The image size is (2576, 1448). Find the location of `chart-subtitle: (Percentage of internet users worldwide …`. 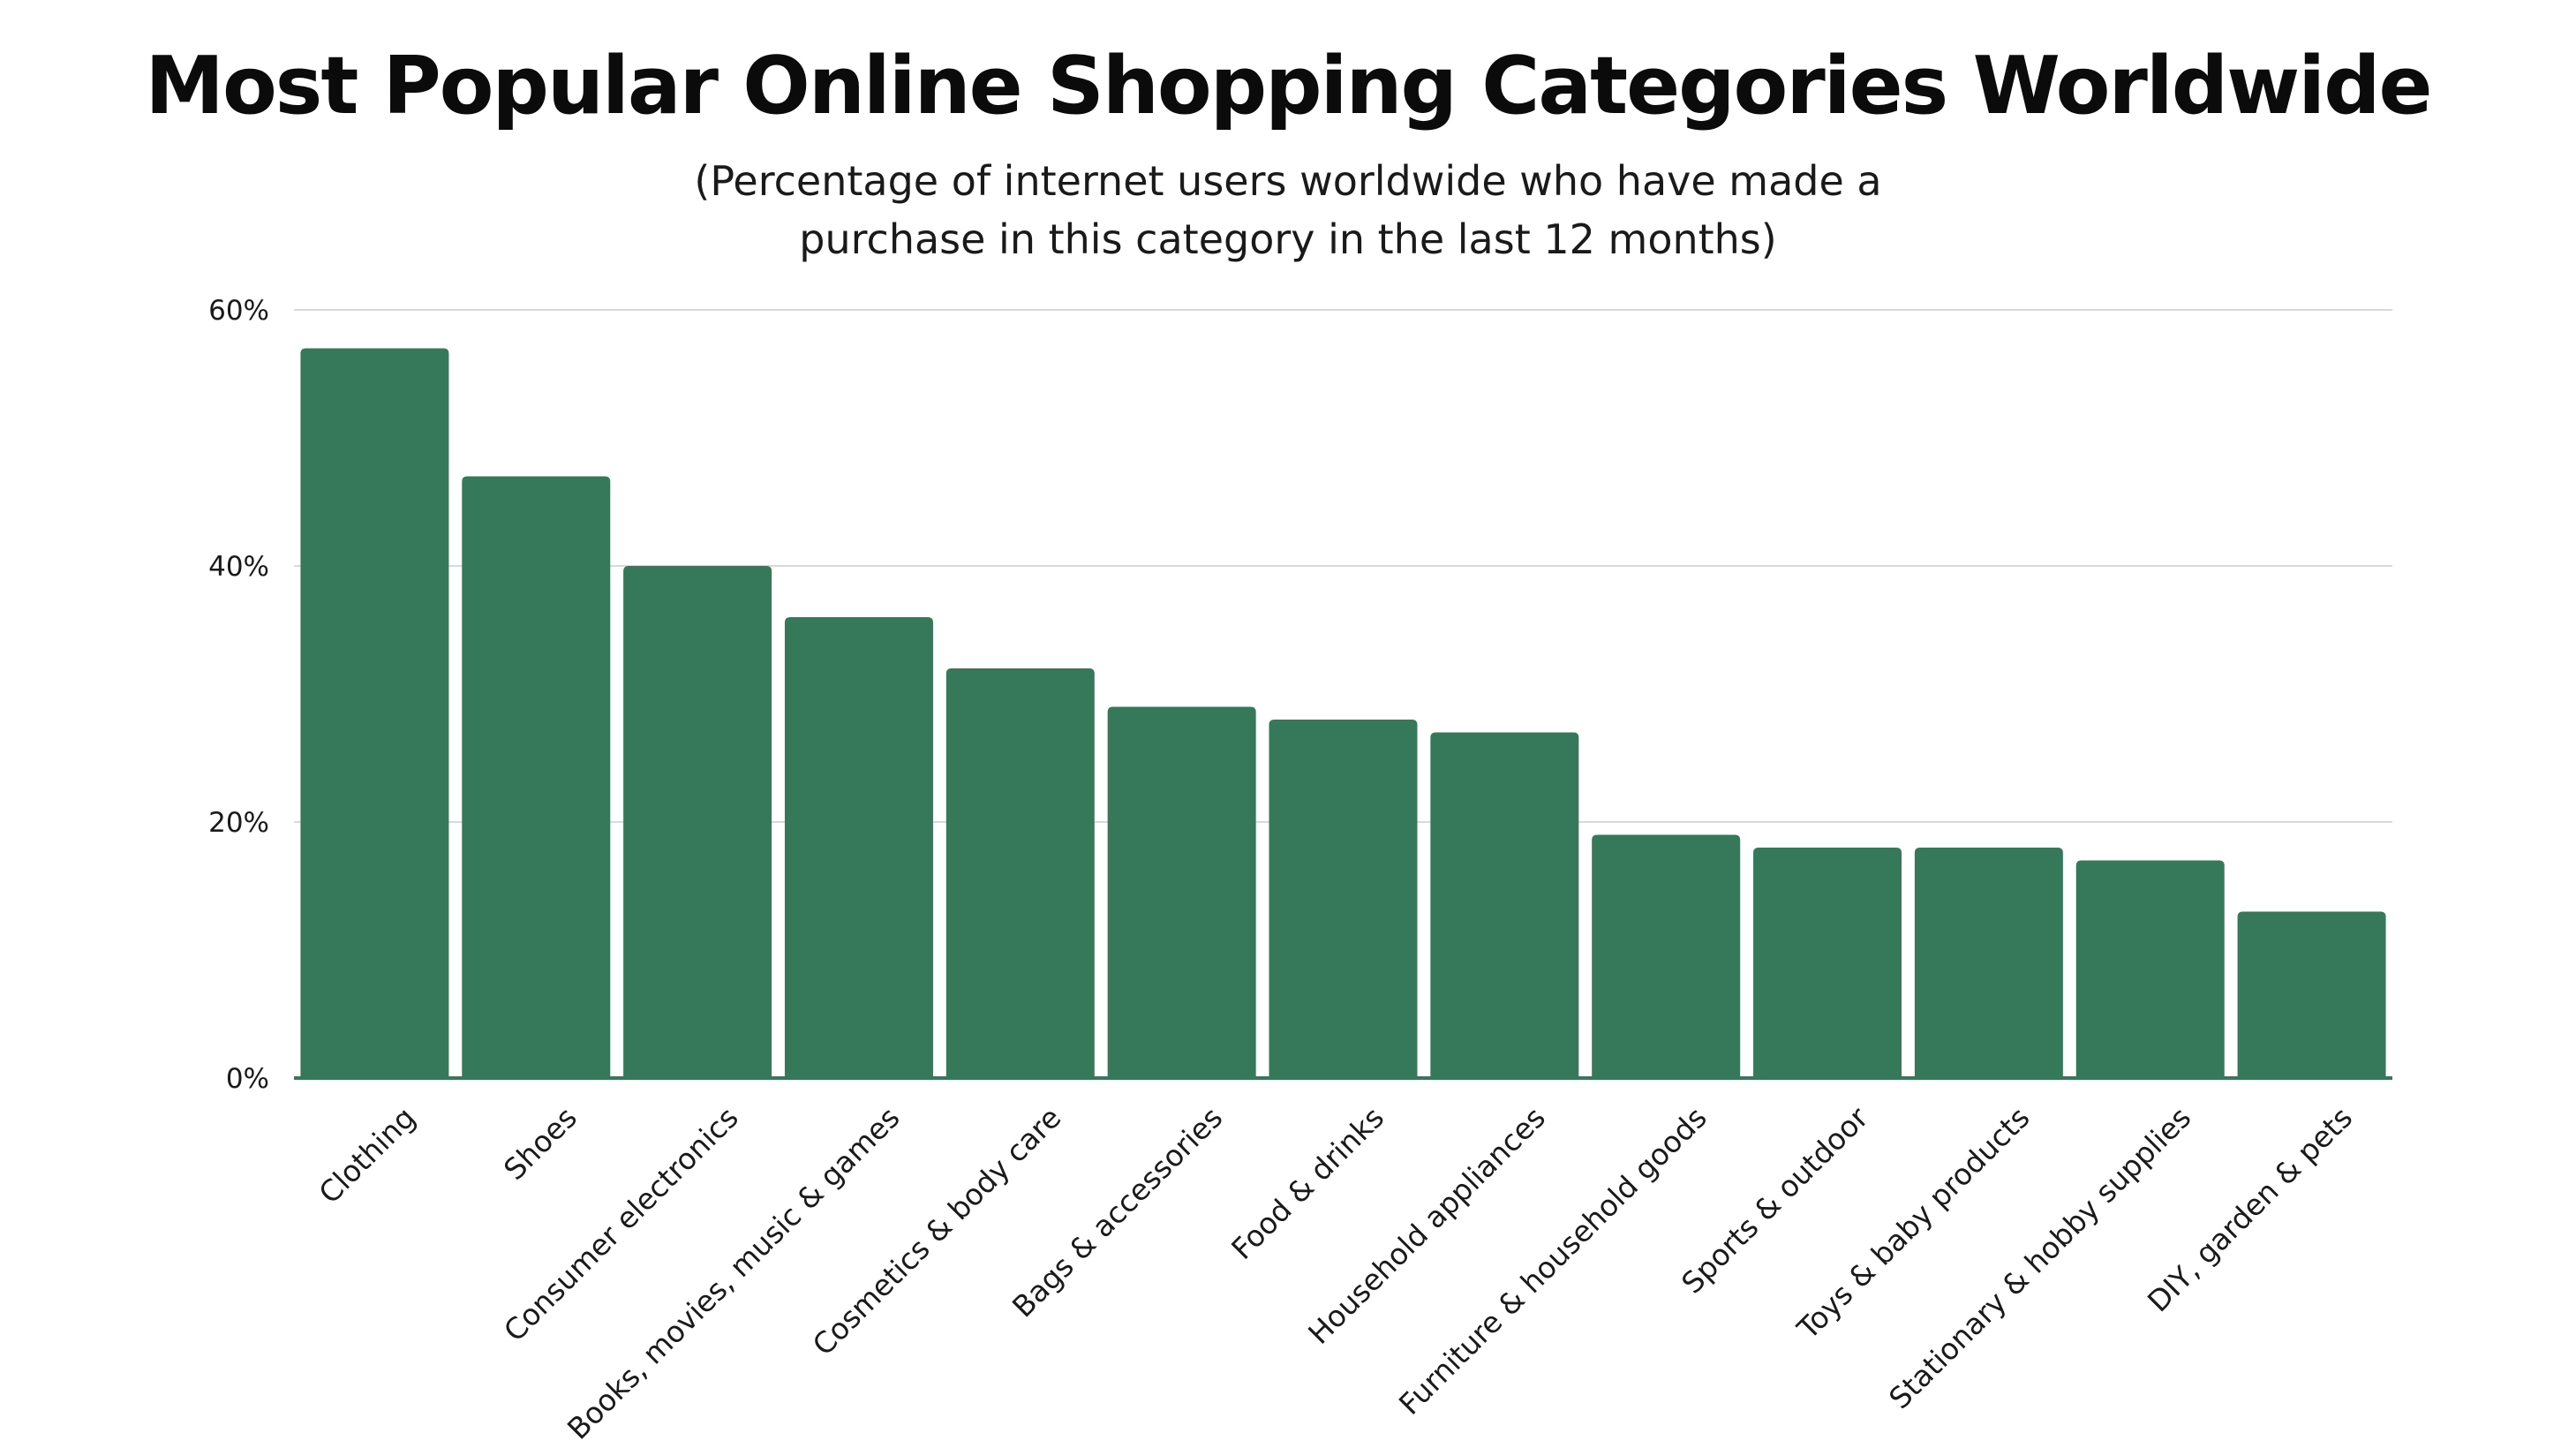

chart-subtitle: (Percentage of internet users worldwide … is located at coordinates (1288, 210).